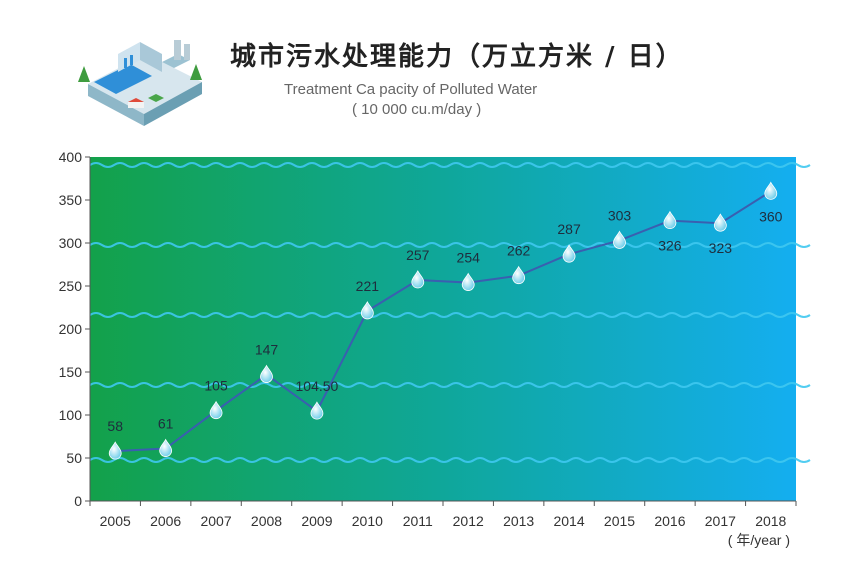  What do you see at coordinates (418, 521) in the screenshot?
I see `x-tick-label: 2011` at bounding box center [418, 521].